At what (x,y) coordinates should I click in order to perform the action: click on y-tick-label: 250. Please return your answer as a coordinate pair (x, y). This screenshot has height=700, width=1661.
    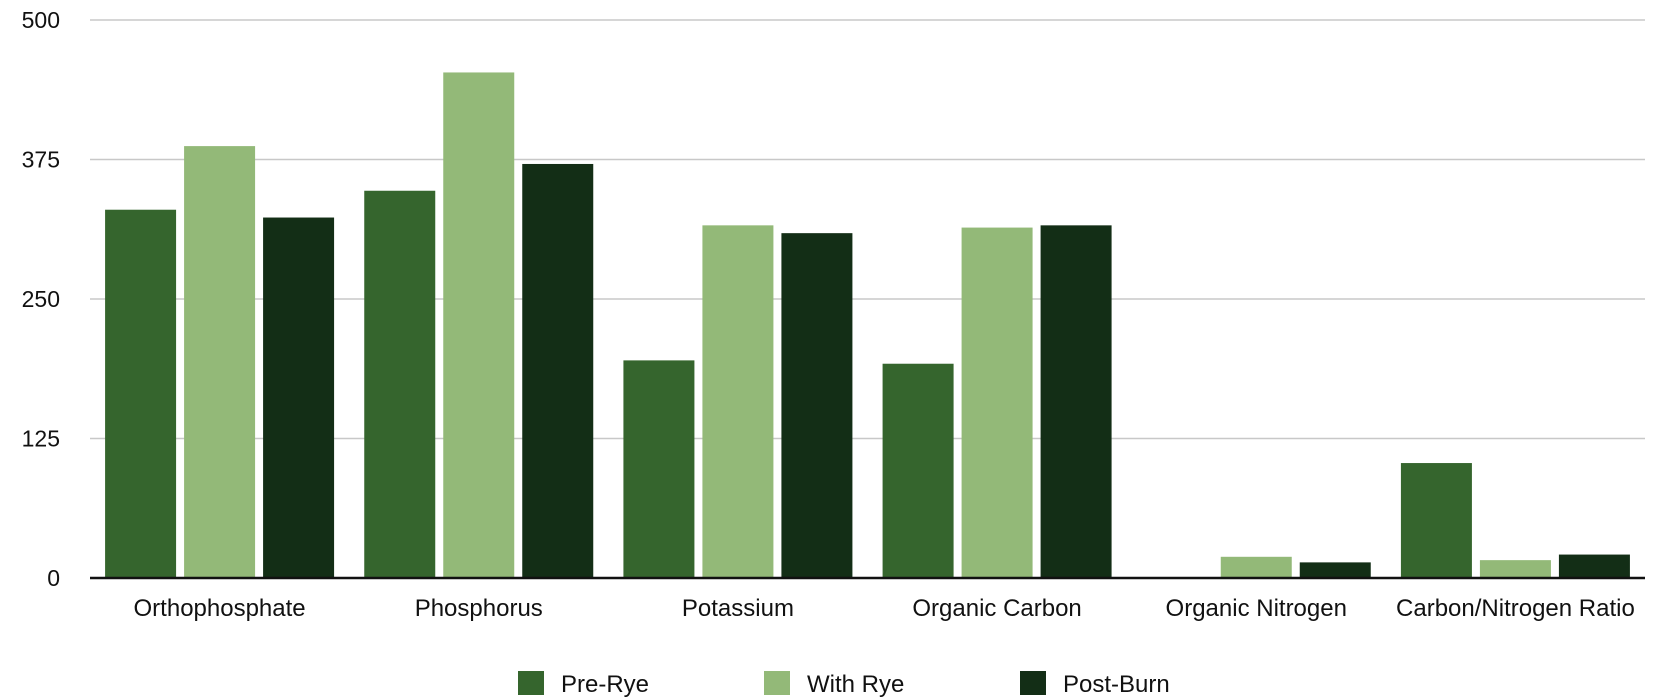
    Looking at the image, I should click on (41, 299).